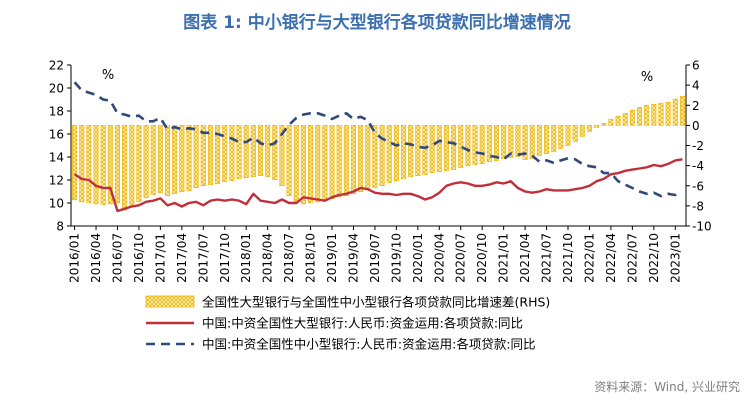 The width and height of the screenshot is (754, 401). What do you see at coordinates (554, 138) in the screenshot?
I see `bar-spread-2021/08` at bounding box center [554, 138].